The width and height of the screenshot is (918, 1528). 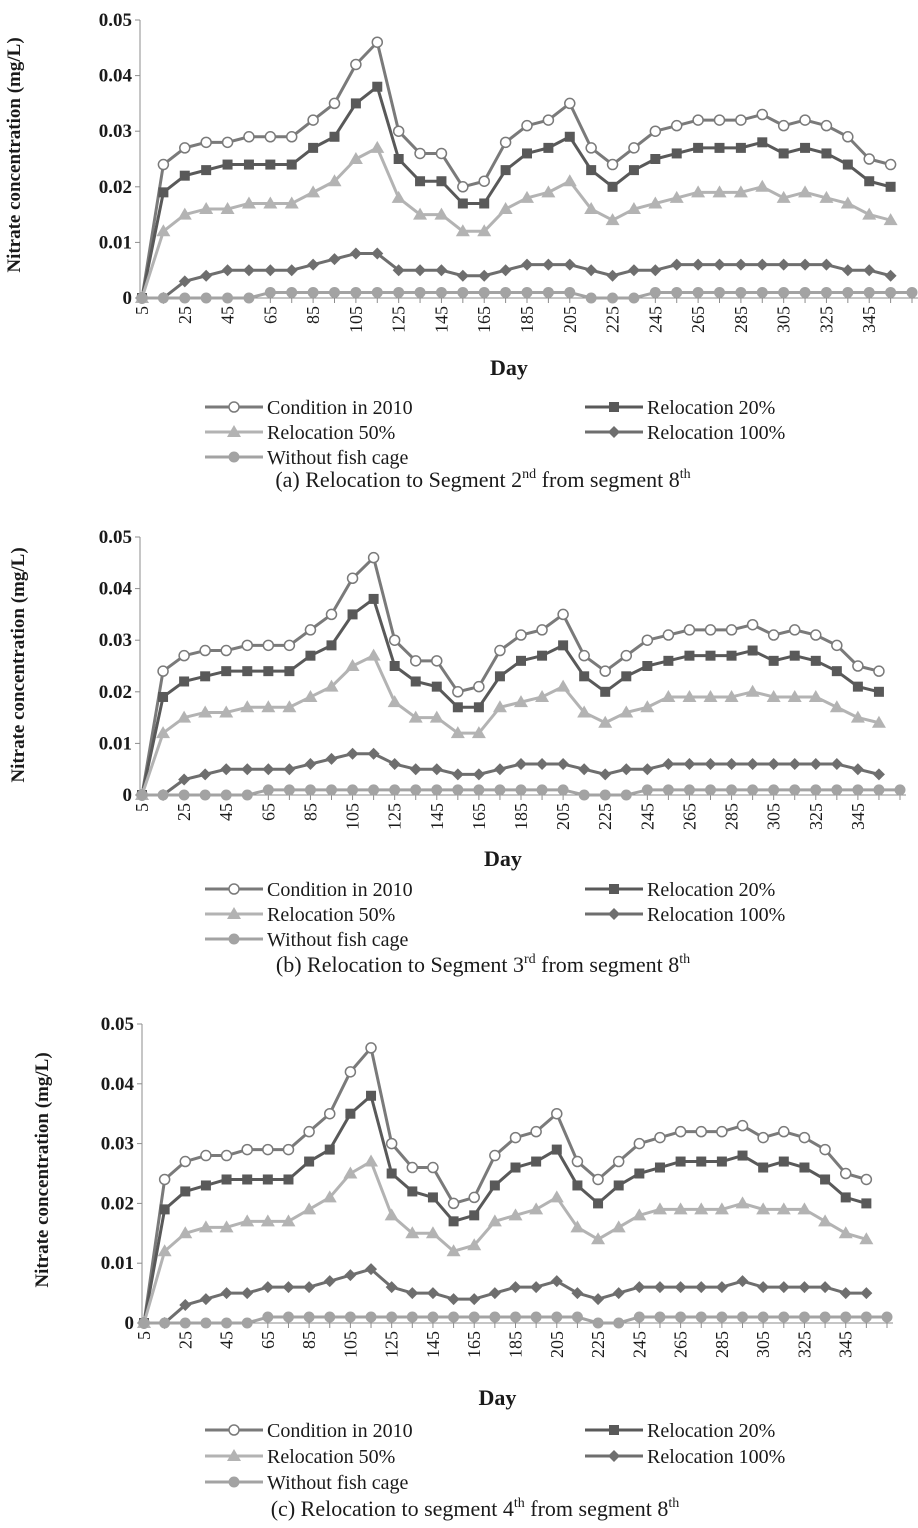 I want to click on x-tick-label: 325, so click(x=804, y=1344).